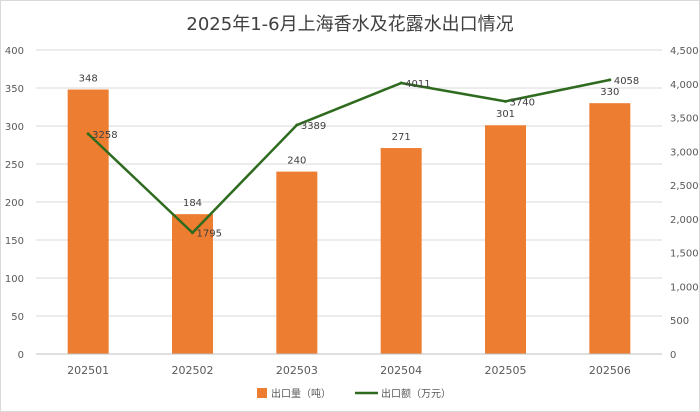  What do you see at coordinates (401, 370) in the screenshot?
I see `category-label: 202504` at bounding box center [401, 370].